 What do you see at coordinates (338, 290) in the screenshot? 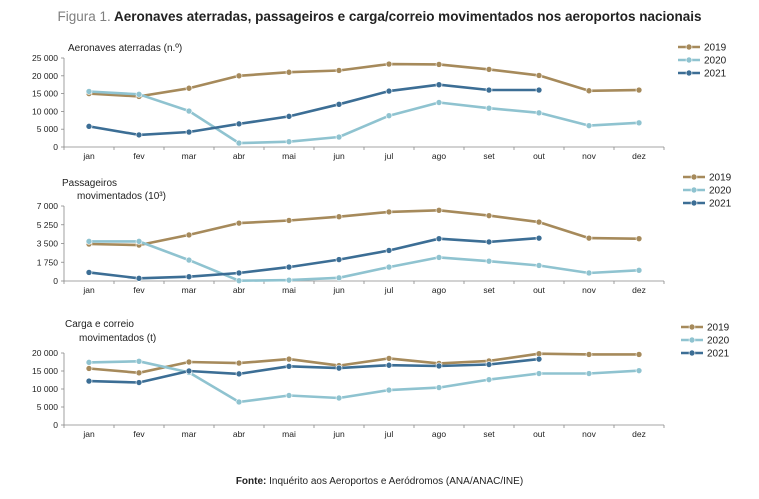
I see `chart-2-x-tick-label: jun` at bounding box center [338, 290].